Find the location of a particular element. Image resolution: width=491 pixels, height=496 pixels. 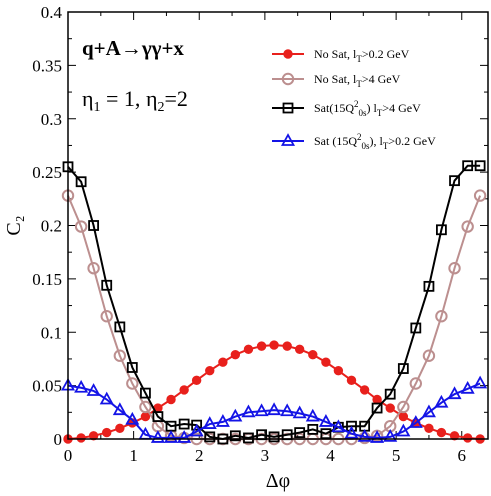

series-line is located at coordinates (274, 410).